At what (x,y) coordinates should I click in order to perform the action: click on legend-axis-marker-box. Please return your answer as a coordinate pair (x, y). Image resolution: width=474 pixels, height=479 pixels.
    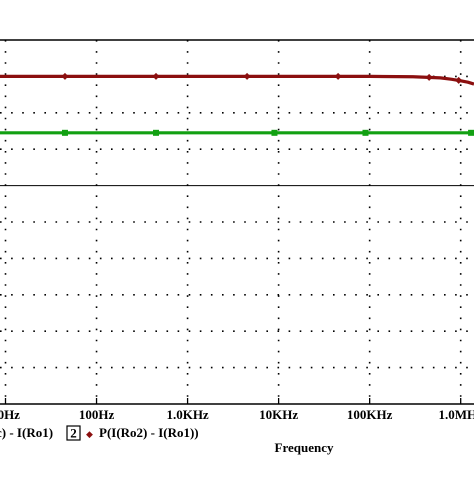
    Looking at the image, I should click on (73, 433).